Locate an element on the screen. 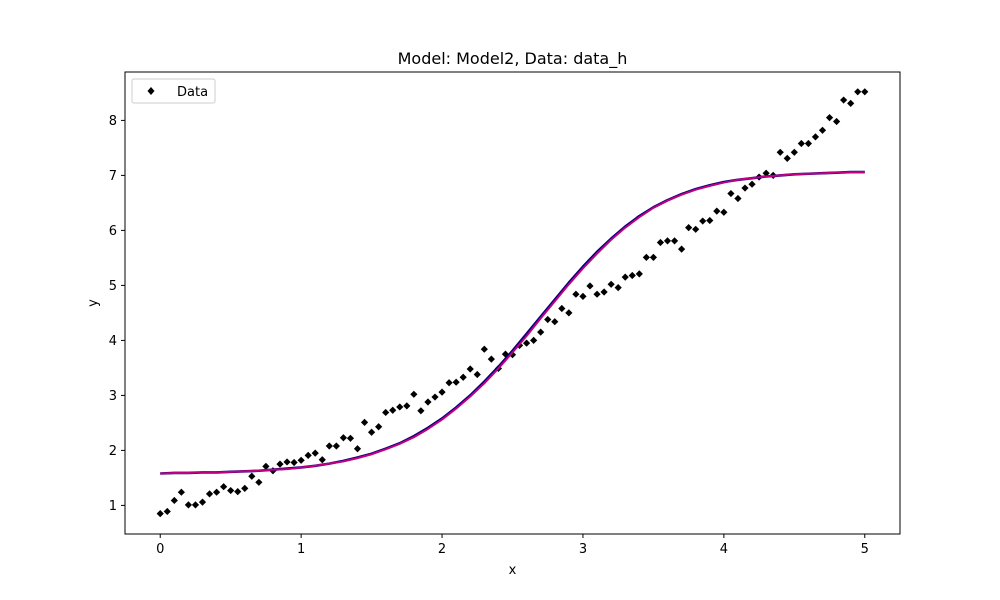 This screenshot has height=600, width=1000. y-tick-label: 5 is located at coordinates (113, 286).